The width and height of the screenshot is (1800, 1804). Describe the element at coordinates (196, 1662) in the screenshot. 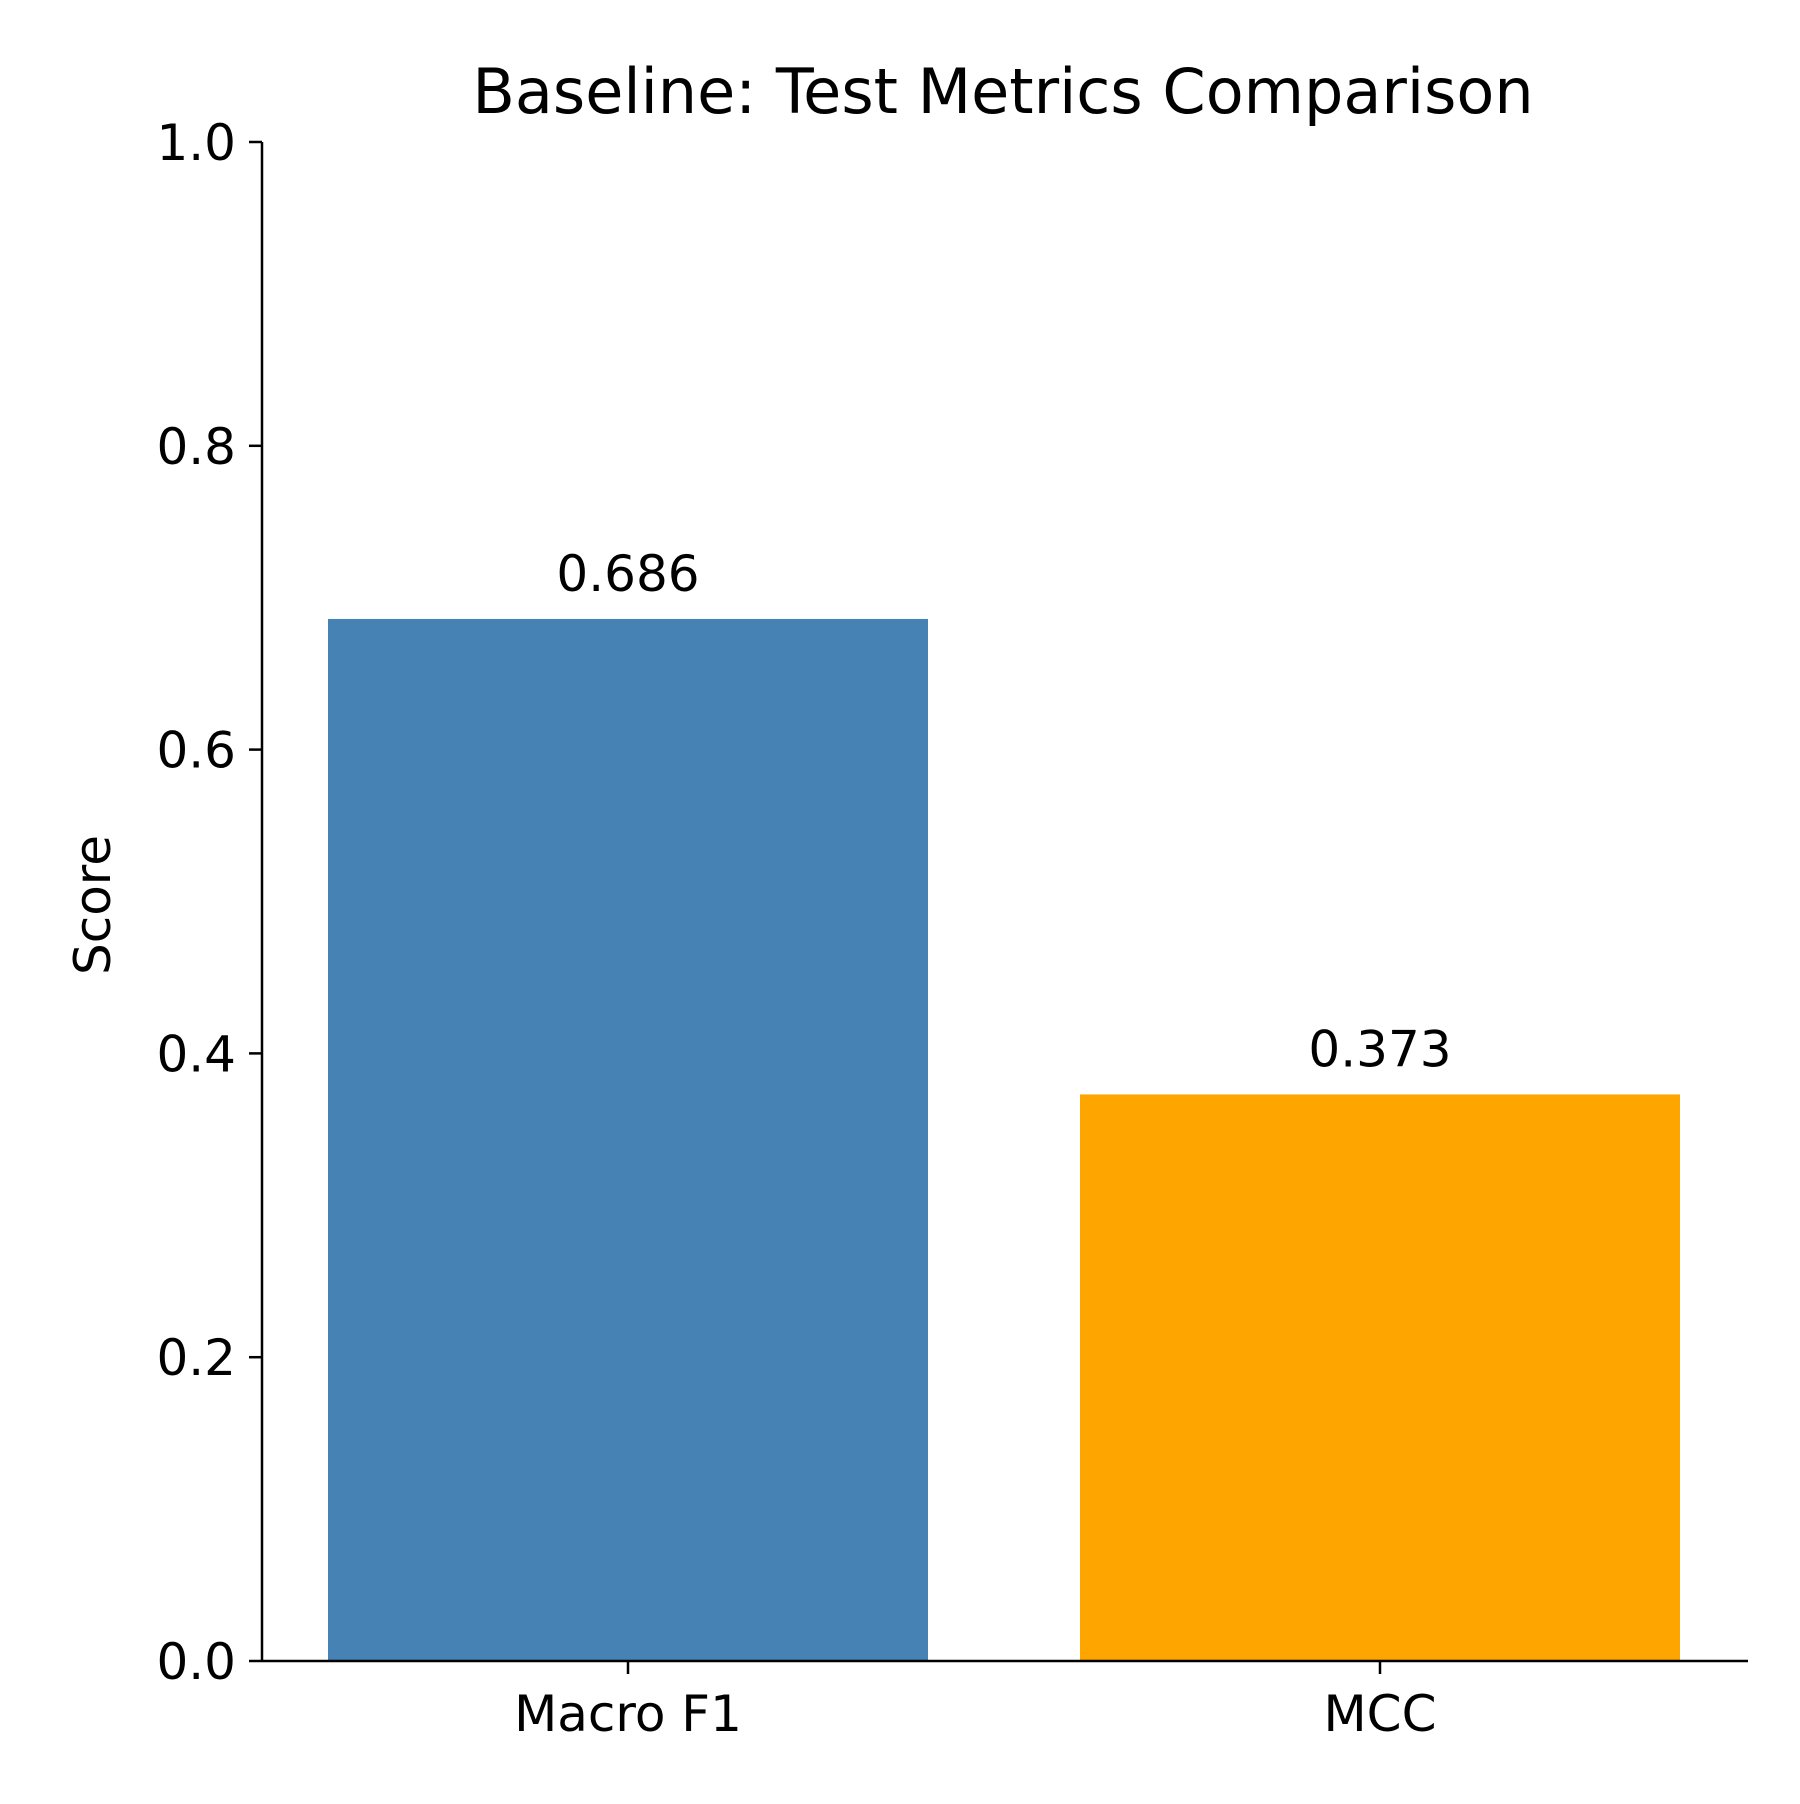

I see `y-tick-label: 0.0` at that location.